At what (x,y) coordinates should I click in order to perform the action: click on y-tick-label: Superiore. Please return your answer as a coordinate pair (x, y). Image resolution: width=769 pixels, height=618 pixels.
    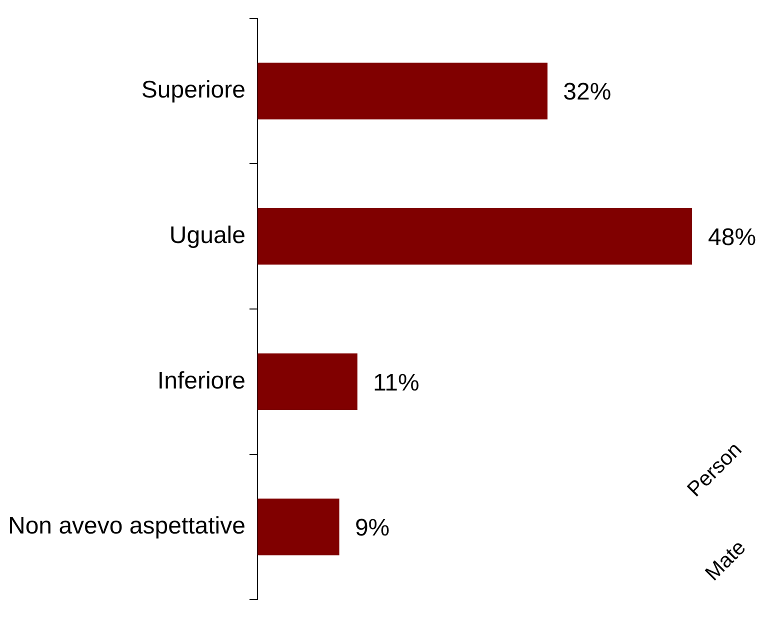
    Looking at the image, I should click on (193, 90).